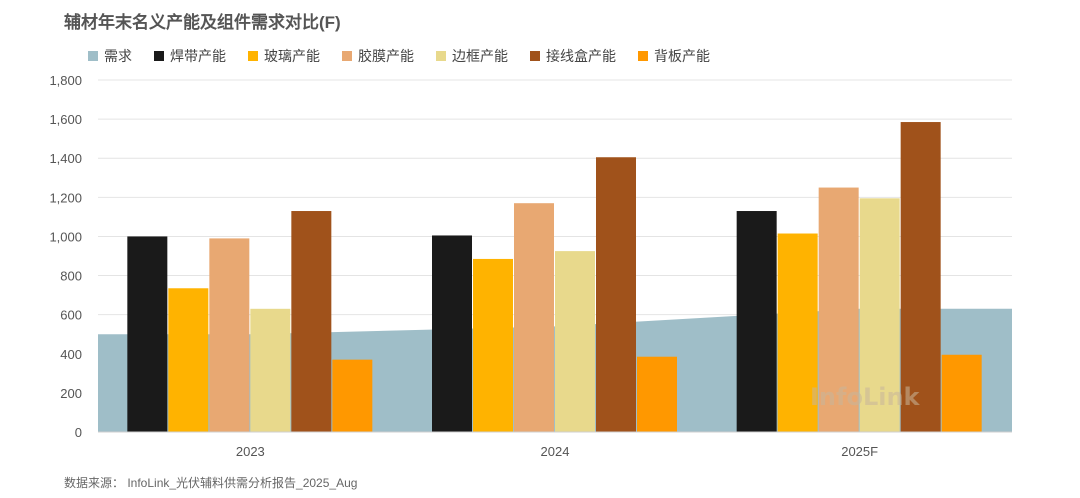 Image resolution: width=1080 pixels, height=498 pixels. I want to click on legend-label: 边框产能, so click(480, 56).